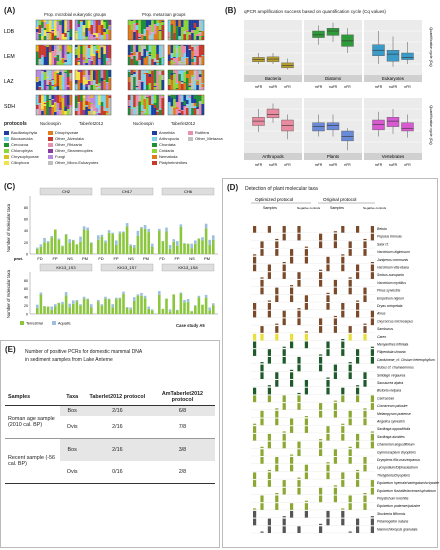 This screenshot has width=440, height=550. I want to click on header-taxa: Taxa, so click(72, 397).